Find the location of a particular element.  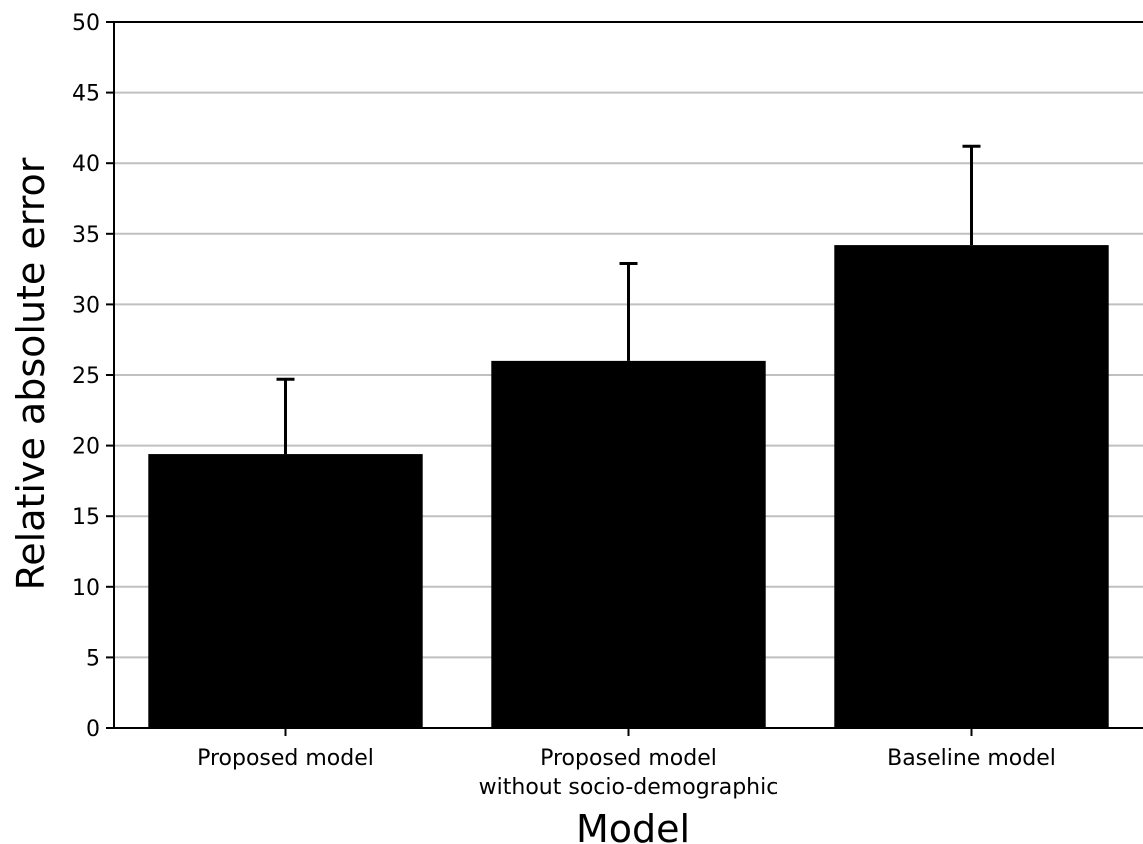

y-tick-label: 10 is located at coordinates (86, 588).